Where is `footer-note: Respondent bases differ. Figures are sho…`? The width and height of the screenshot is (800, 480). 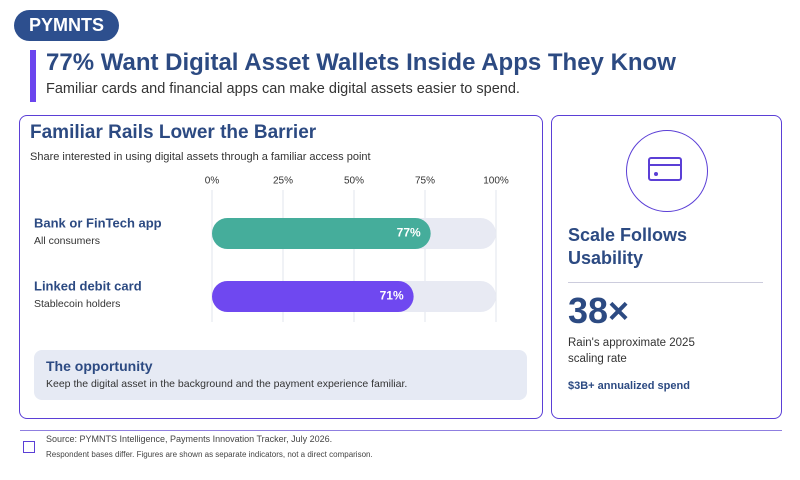 footer-note: Respondent bases differ. Figures are sho… is located at coordinates (209, 454).